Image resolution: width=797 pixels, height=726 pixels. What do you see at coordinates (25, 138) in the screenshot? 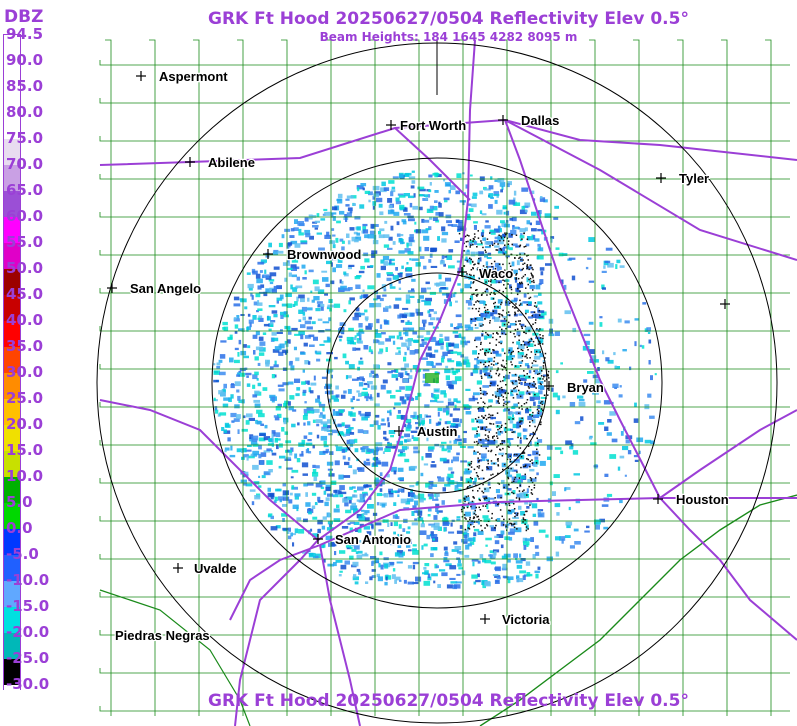
I see `legend-label: 75.0` at bounding box center [25, 138].